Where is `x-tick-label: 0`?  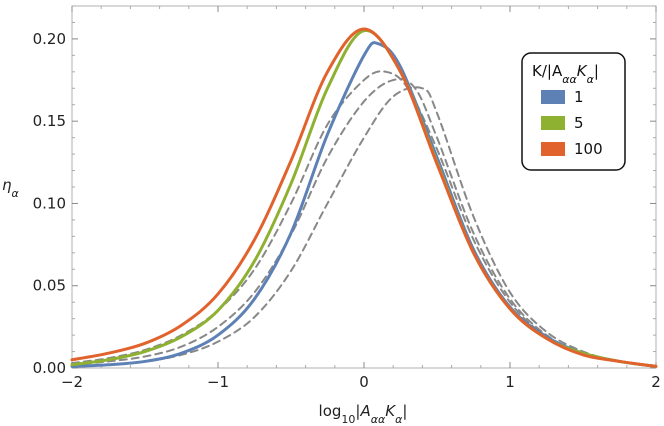 x-tick-label: 0 is located at coordinates (364, 382).